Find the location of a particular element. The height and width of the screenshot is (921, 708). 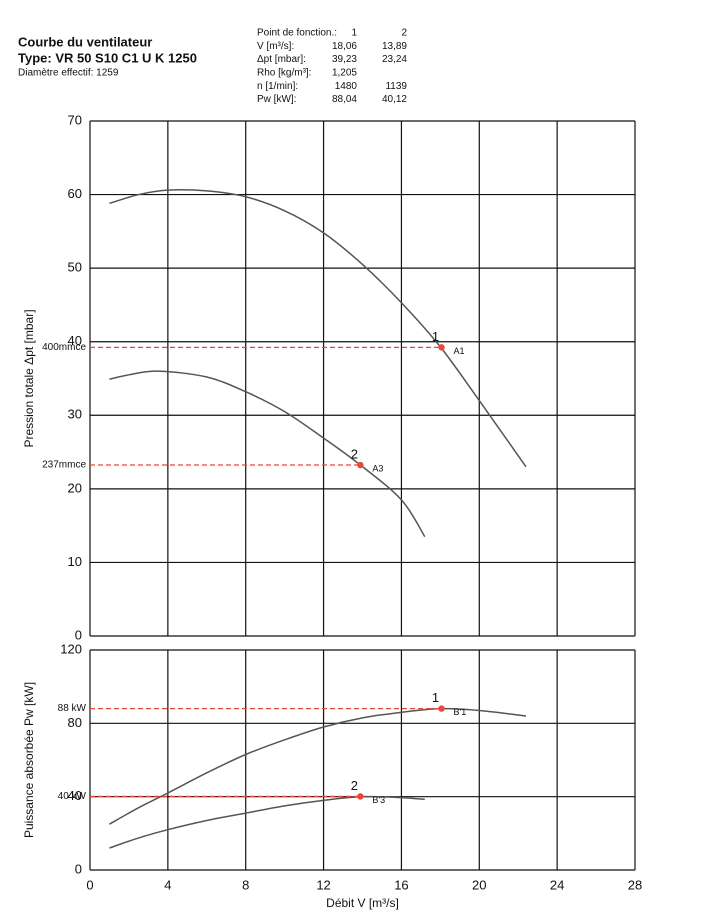

table-cell: Rho [kg/m³]: is located at coordinates (284, 73).